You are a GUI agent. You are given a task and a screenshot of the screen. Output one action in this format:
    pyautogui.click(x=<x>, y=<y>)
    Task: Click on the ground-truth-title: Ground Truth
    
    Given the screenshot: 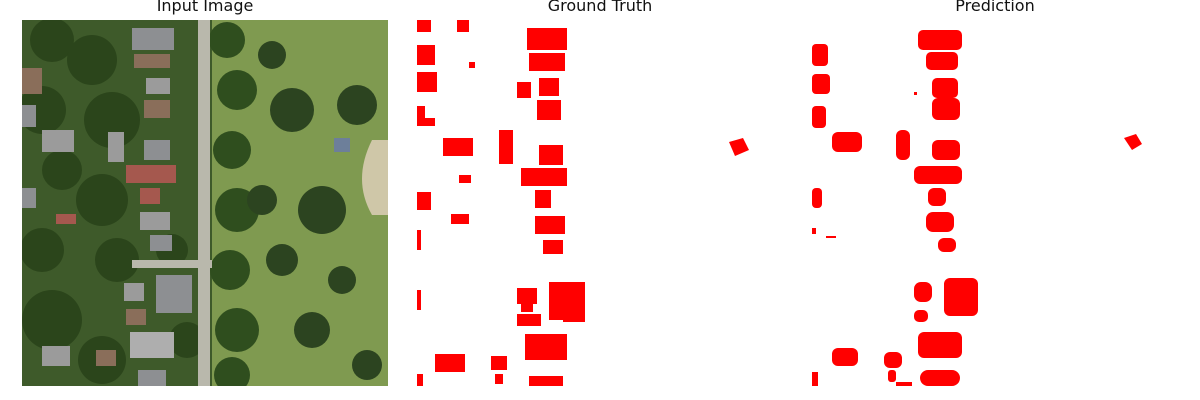 What is the action you would take?
    pyautogui.click(x=600, y=7)
    